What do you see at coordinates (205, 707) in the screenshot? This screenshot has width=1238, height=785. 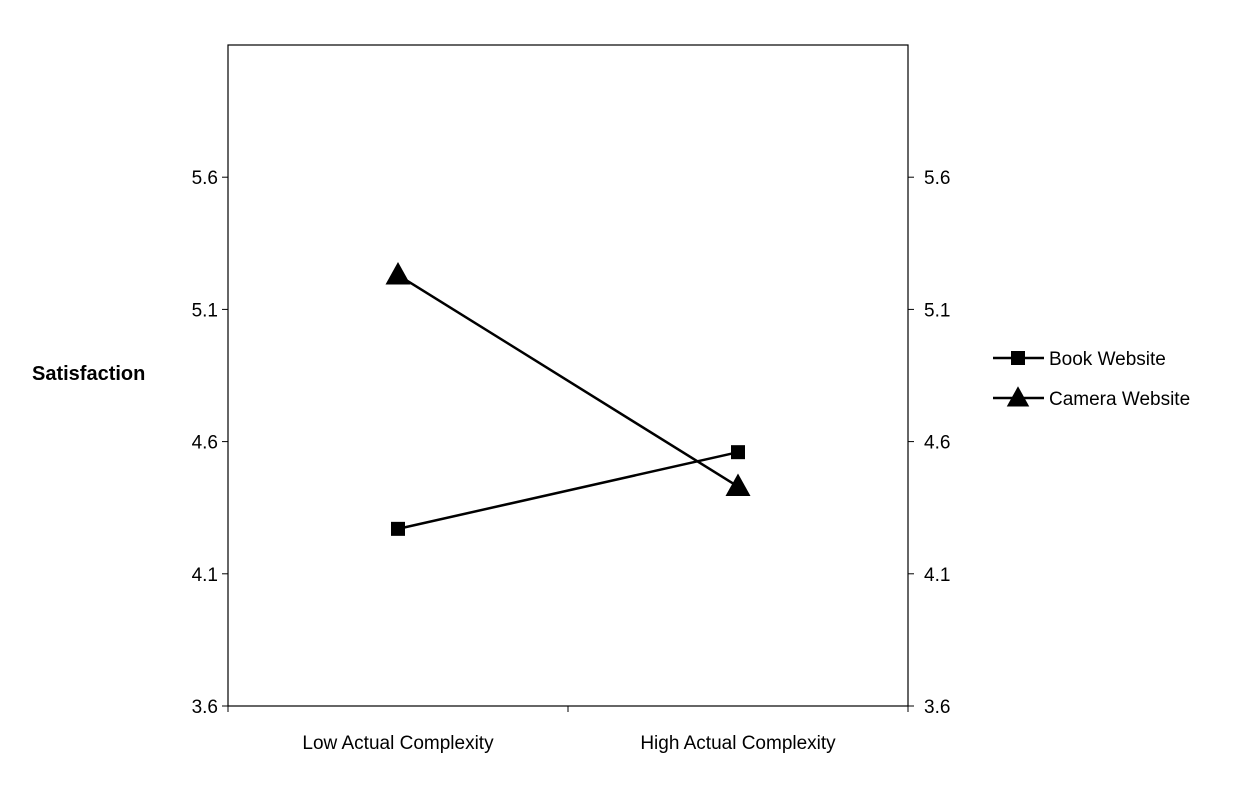 I see `y-tick-label: 3.6` at bounding box center [205, 707].